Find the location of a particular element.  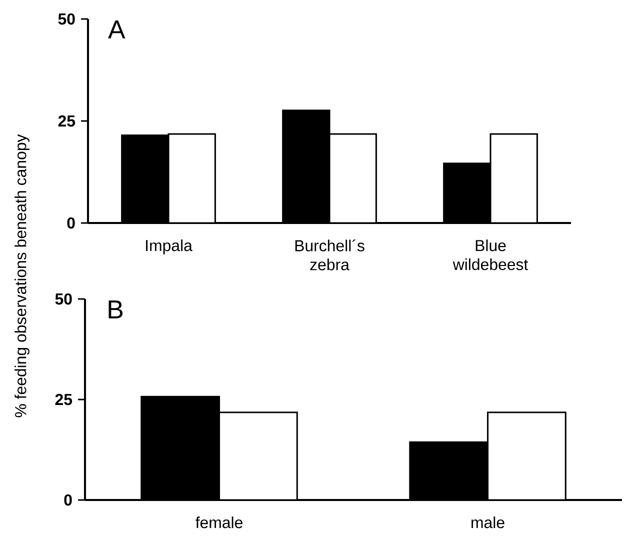

x-tick-label: Burchell´s zebra is located at coordinates (329, 255).